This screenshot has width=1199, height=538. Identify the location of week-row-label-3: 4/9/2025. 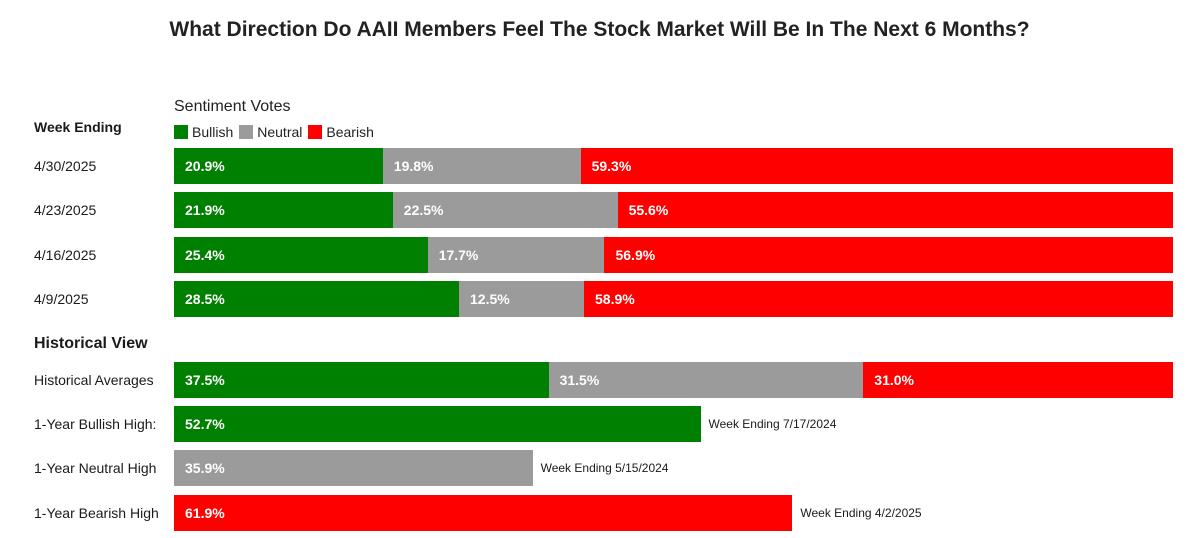
(61, 299).